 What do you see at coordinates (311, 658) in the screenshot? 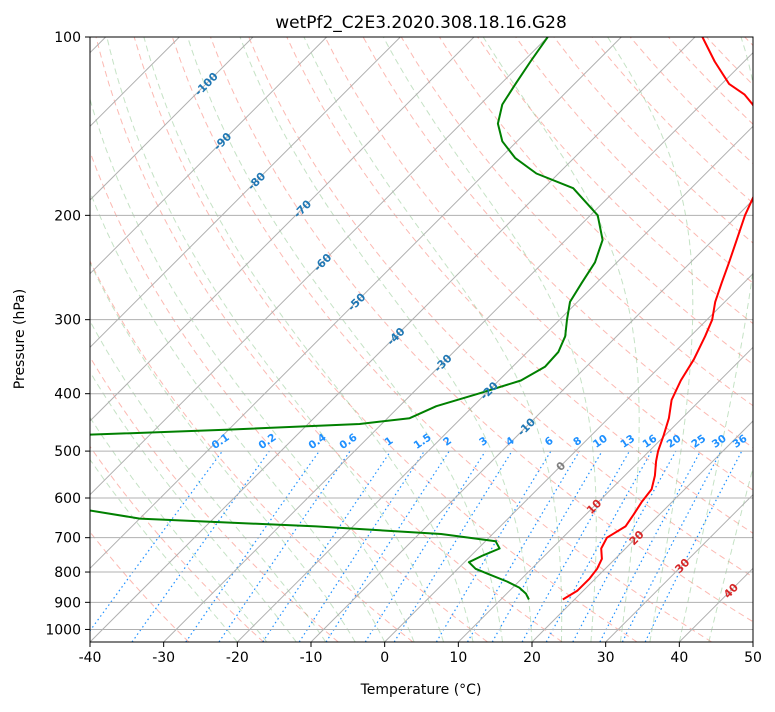
I see `x-tick-label: -10` at bounding box center [311, 658].